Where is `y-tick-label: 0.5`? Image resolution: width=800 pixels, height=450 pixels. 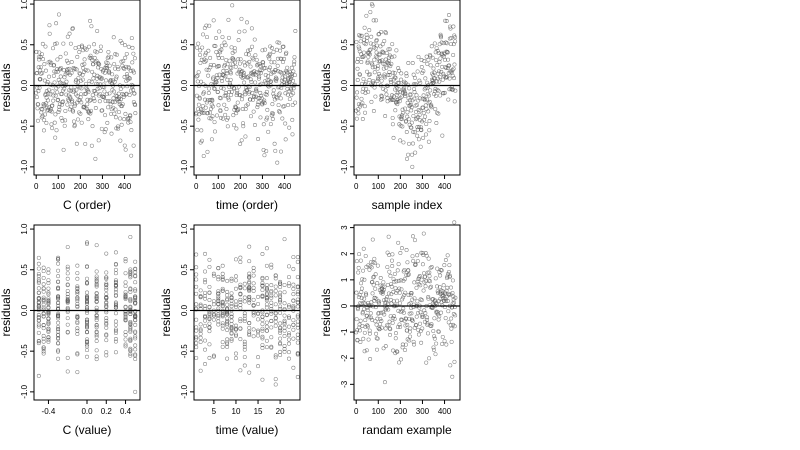 y-tick-label: 0.5 is located at coordinates (184, 45).